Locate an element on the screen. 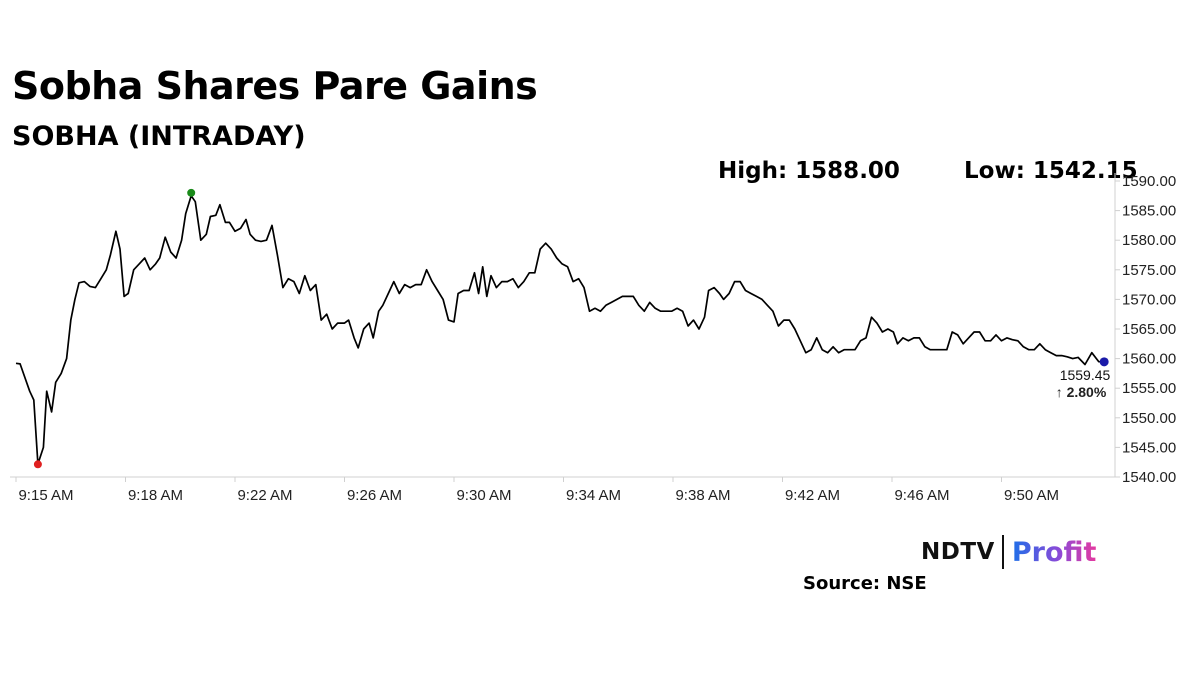 This screenshot has height=675, width=1200. high-price-marker is located at coordinates (191, 192).